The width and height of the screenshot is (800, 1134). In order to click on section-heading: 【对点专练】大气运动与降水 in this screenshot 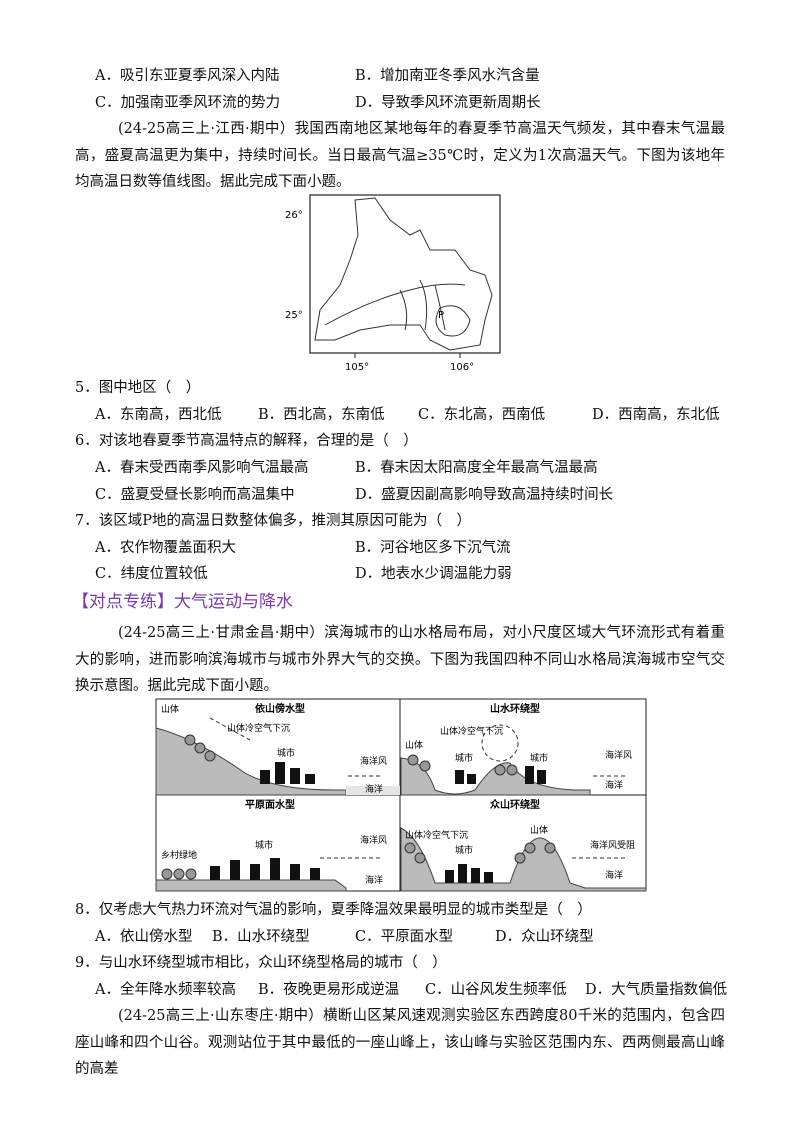, I will do `click(182, 602)`.